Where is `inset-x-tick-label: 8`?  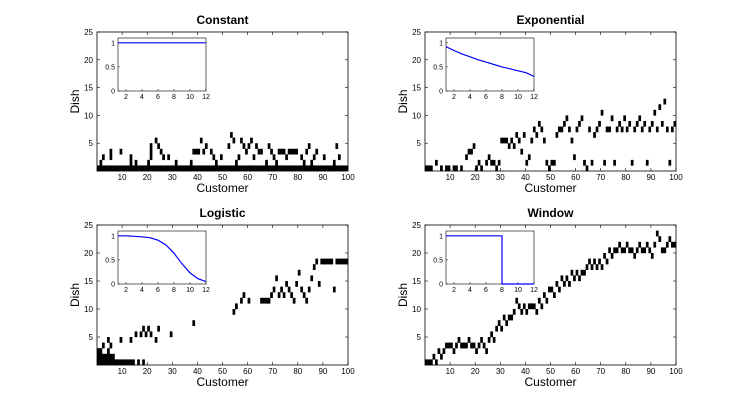
inset-x-tick-label: 8 is located at coordinates (174, 290).